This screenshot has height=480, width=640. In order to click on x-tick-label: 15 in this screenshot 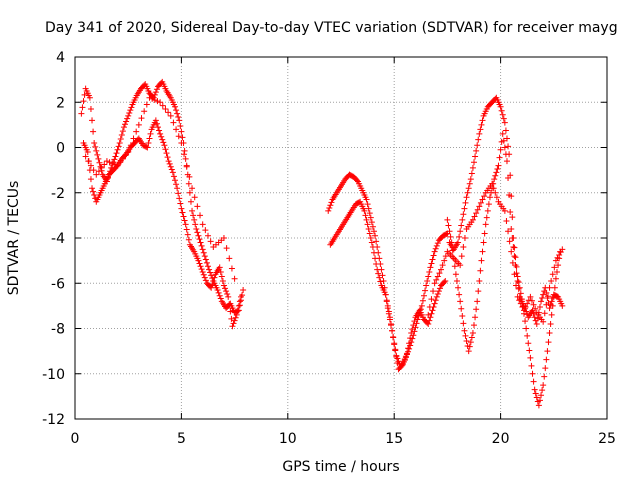, I will do `click(394, 439)`.